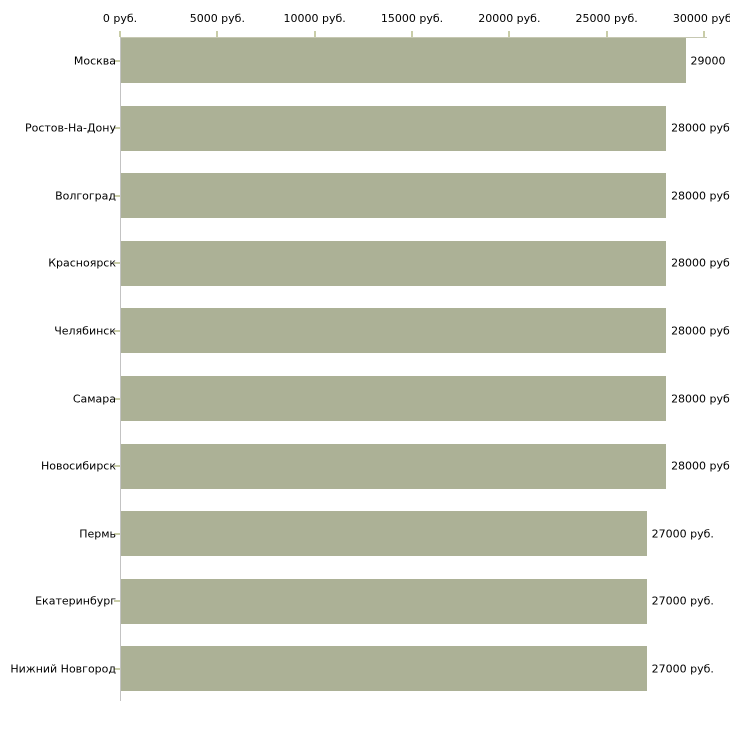 The image size is (730, 730). Describe the element at coordinates (70, 128) in the screenshot. I see `category-label: Ростов-На-Дону` at that location.